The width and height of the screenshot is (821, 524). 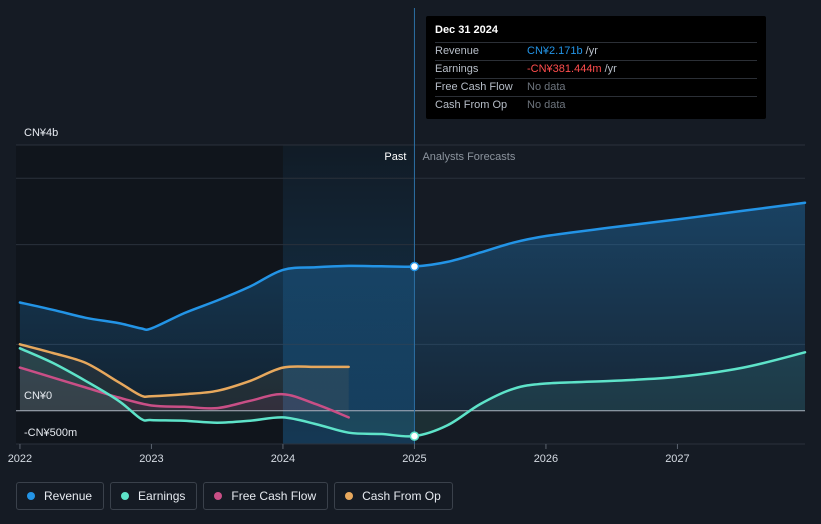 I want to click on tooltip-value: CN¥2.171b, so click(x=555, y=51).